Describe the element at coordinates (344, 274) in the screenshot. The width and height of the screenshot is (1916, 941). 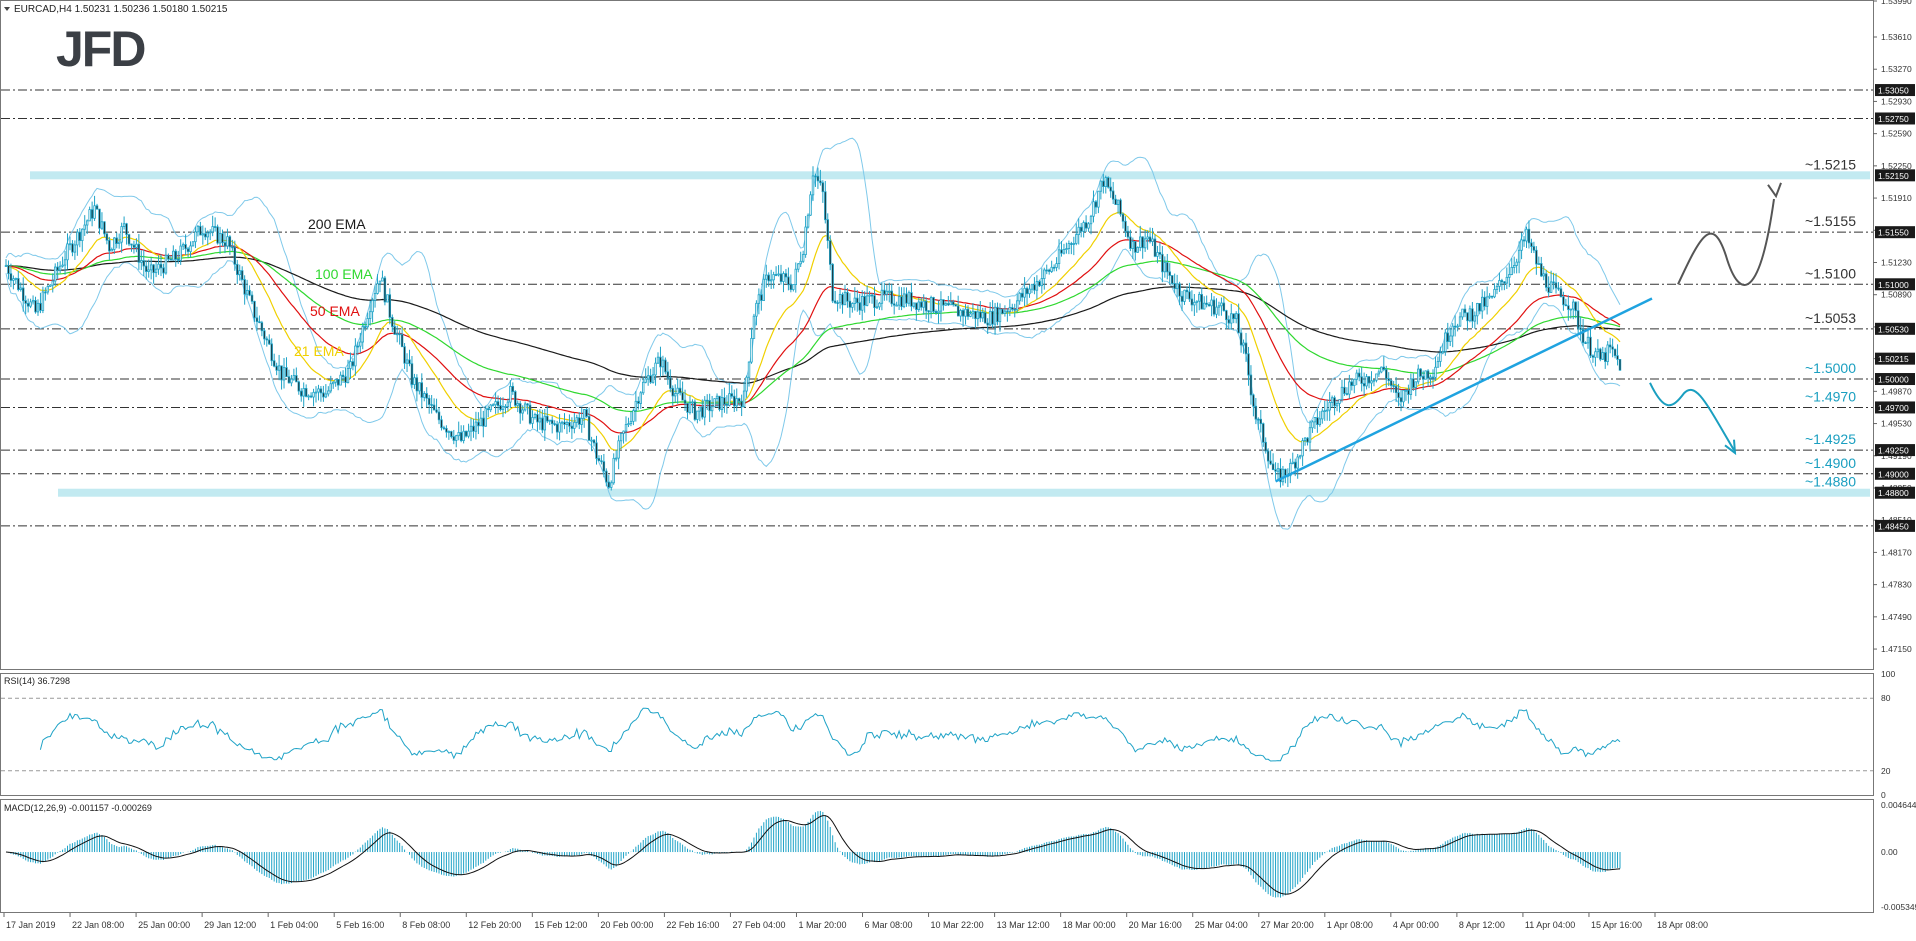
I see `ema-label: 100 EMA` at that location.